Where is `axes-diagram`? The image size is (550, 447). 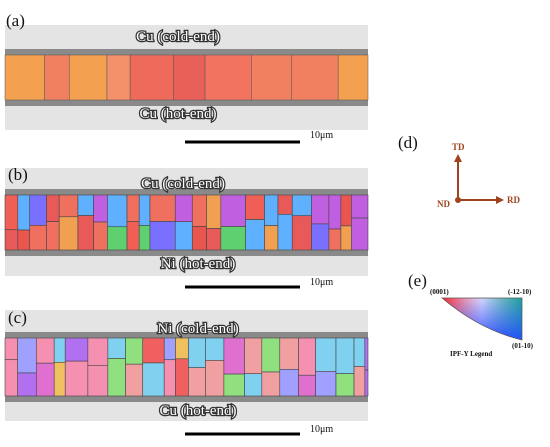 axes-diagram is located at coordinates (479, 179).